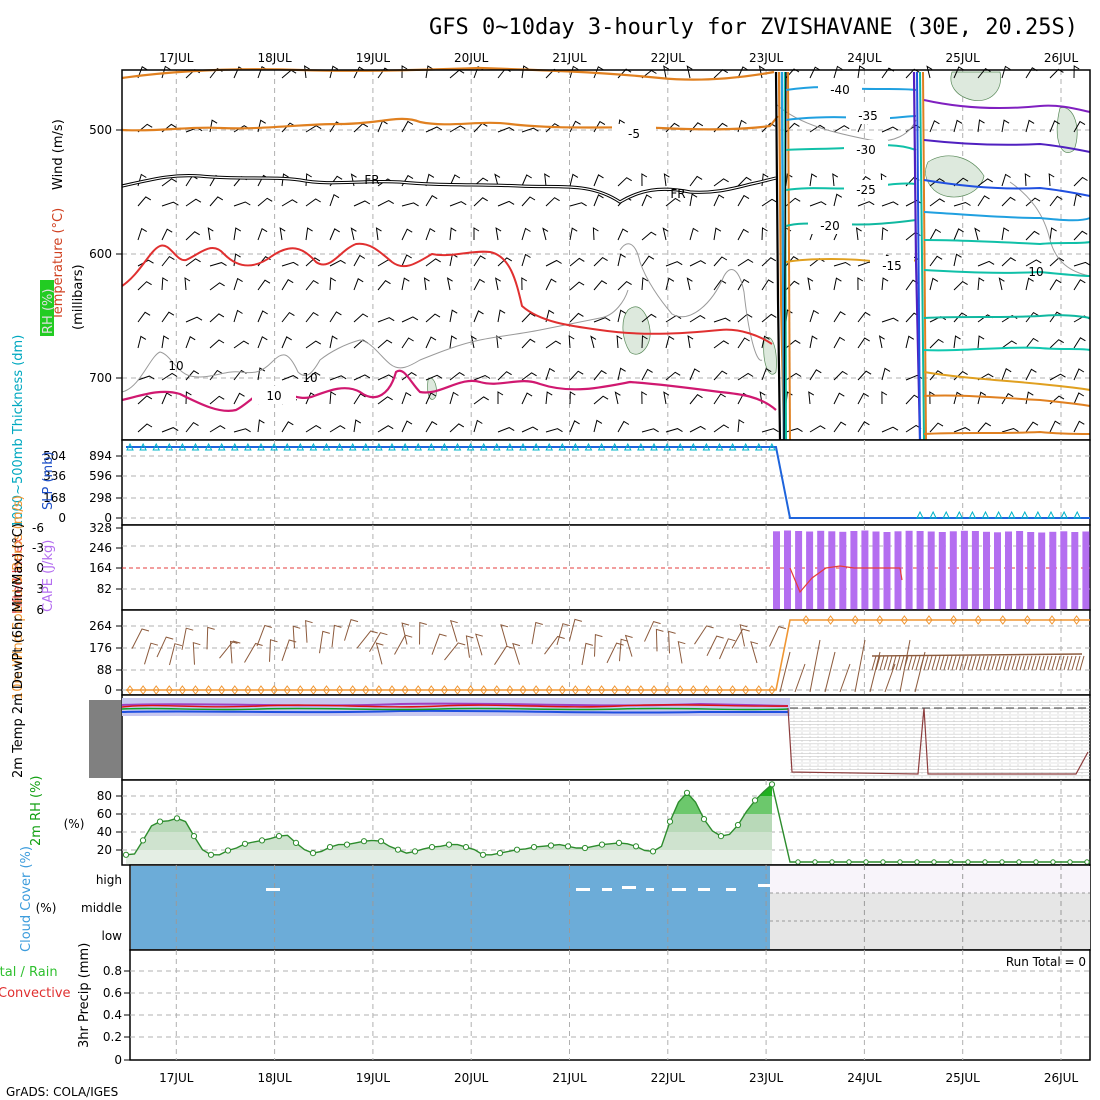 This screenshot has height=1100, width=1100. I want to click on contour-label: -5, so click(634, 134).